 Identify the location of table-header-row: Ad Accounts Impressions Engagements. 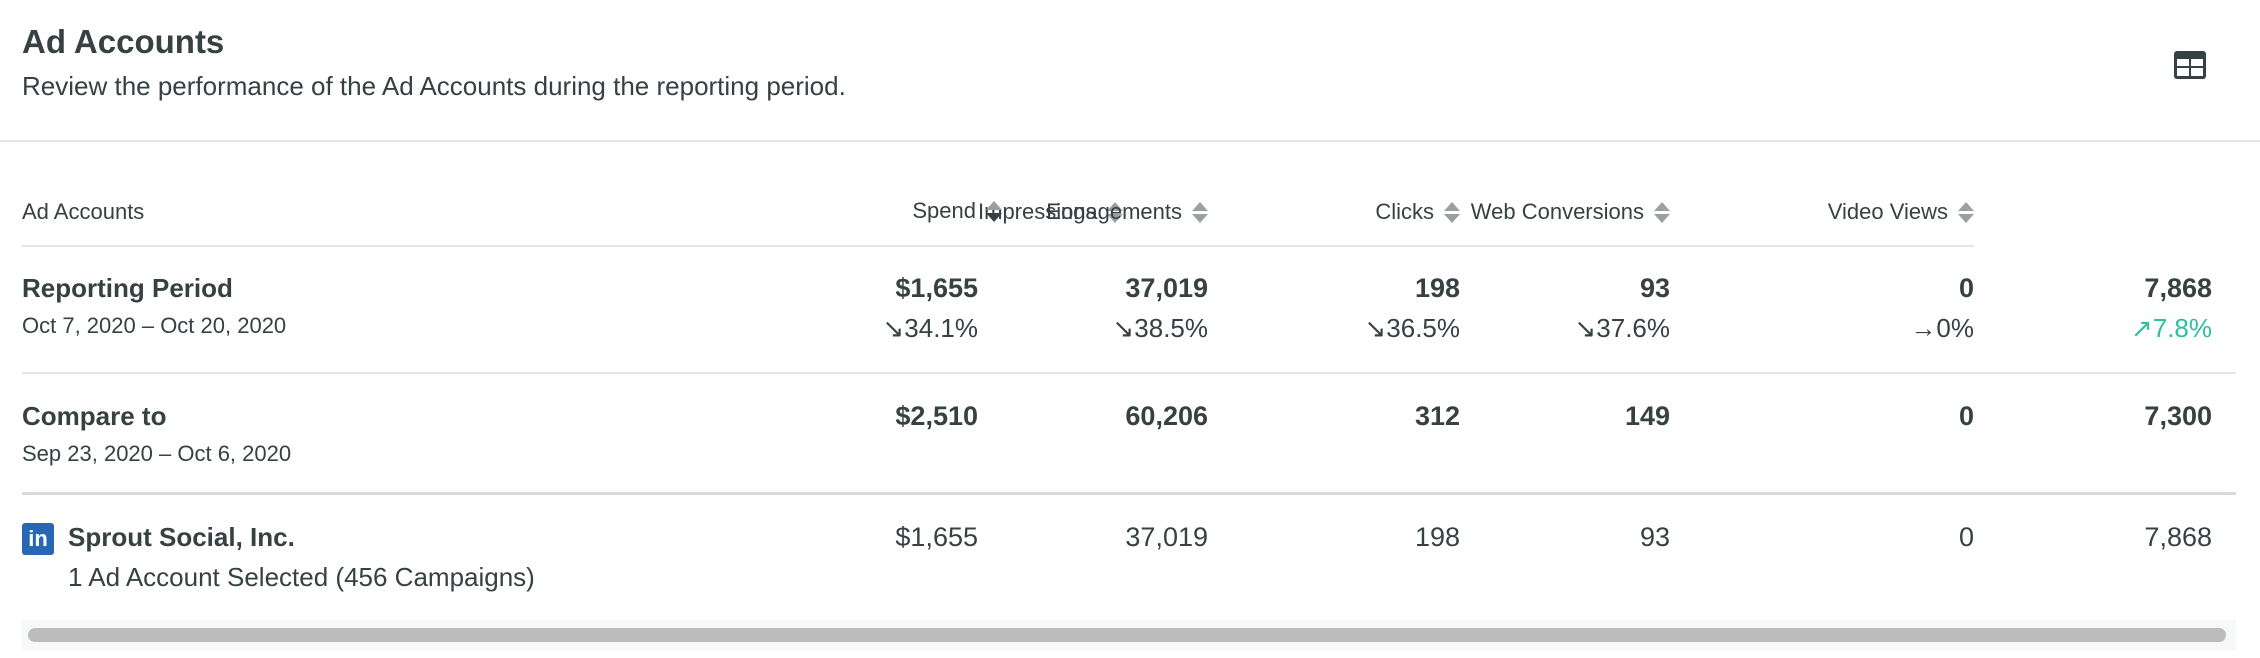
(1129, 203).